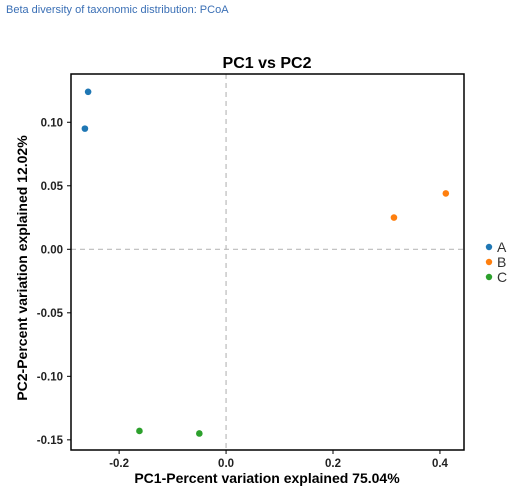 Image resolution: width=514 pixels, height=489 pixels. What do you see at coordinates (50, 314) in the screenshot?
I see `y-tick-label: -0.05` at bounding box center [50, 314].